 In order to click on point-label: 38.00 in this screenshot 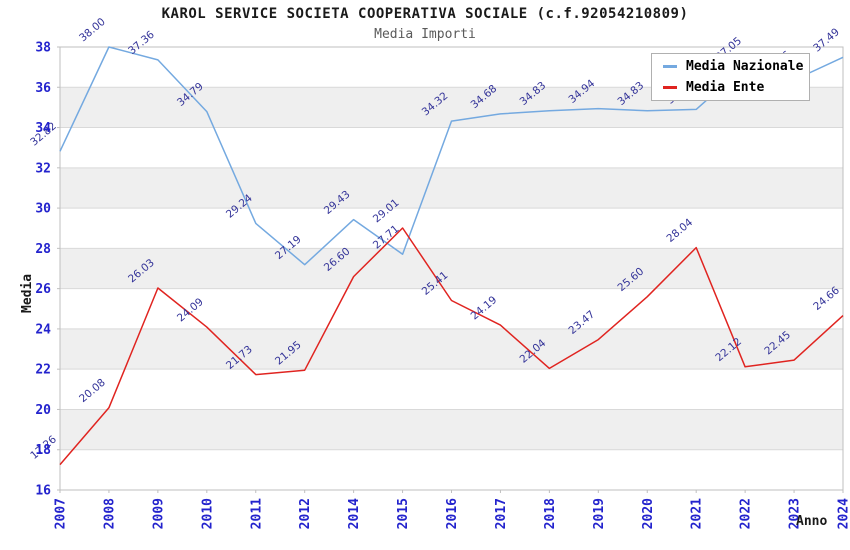, I will do `click(92, 30)`.